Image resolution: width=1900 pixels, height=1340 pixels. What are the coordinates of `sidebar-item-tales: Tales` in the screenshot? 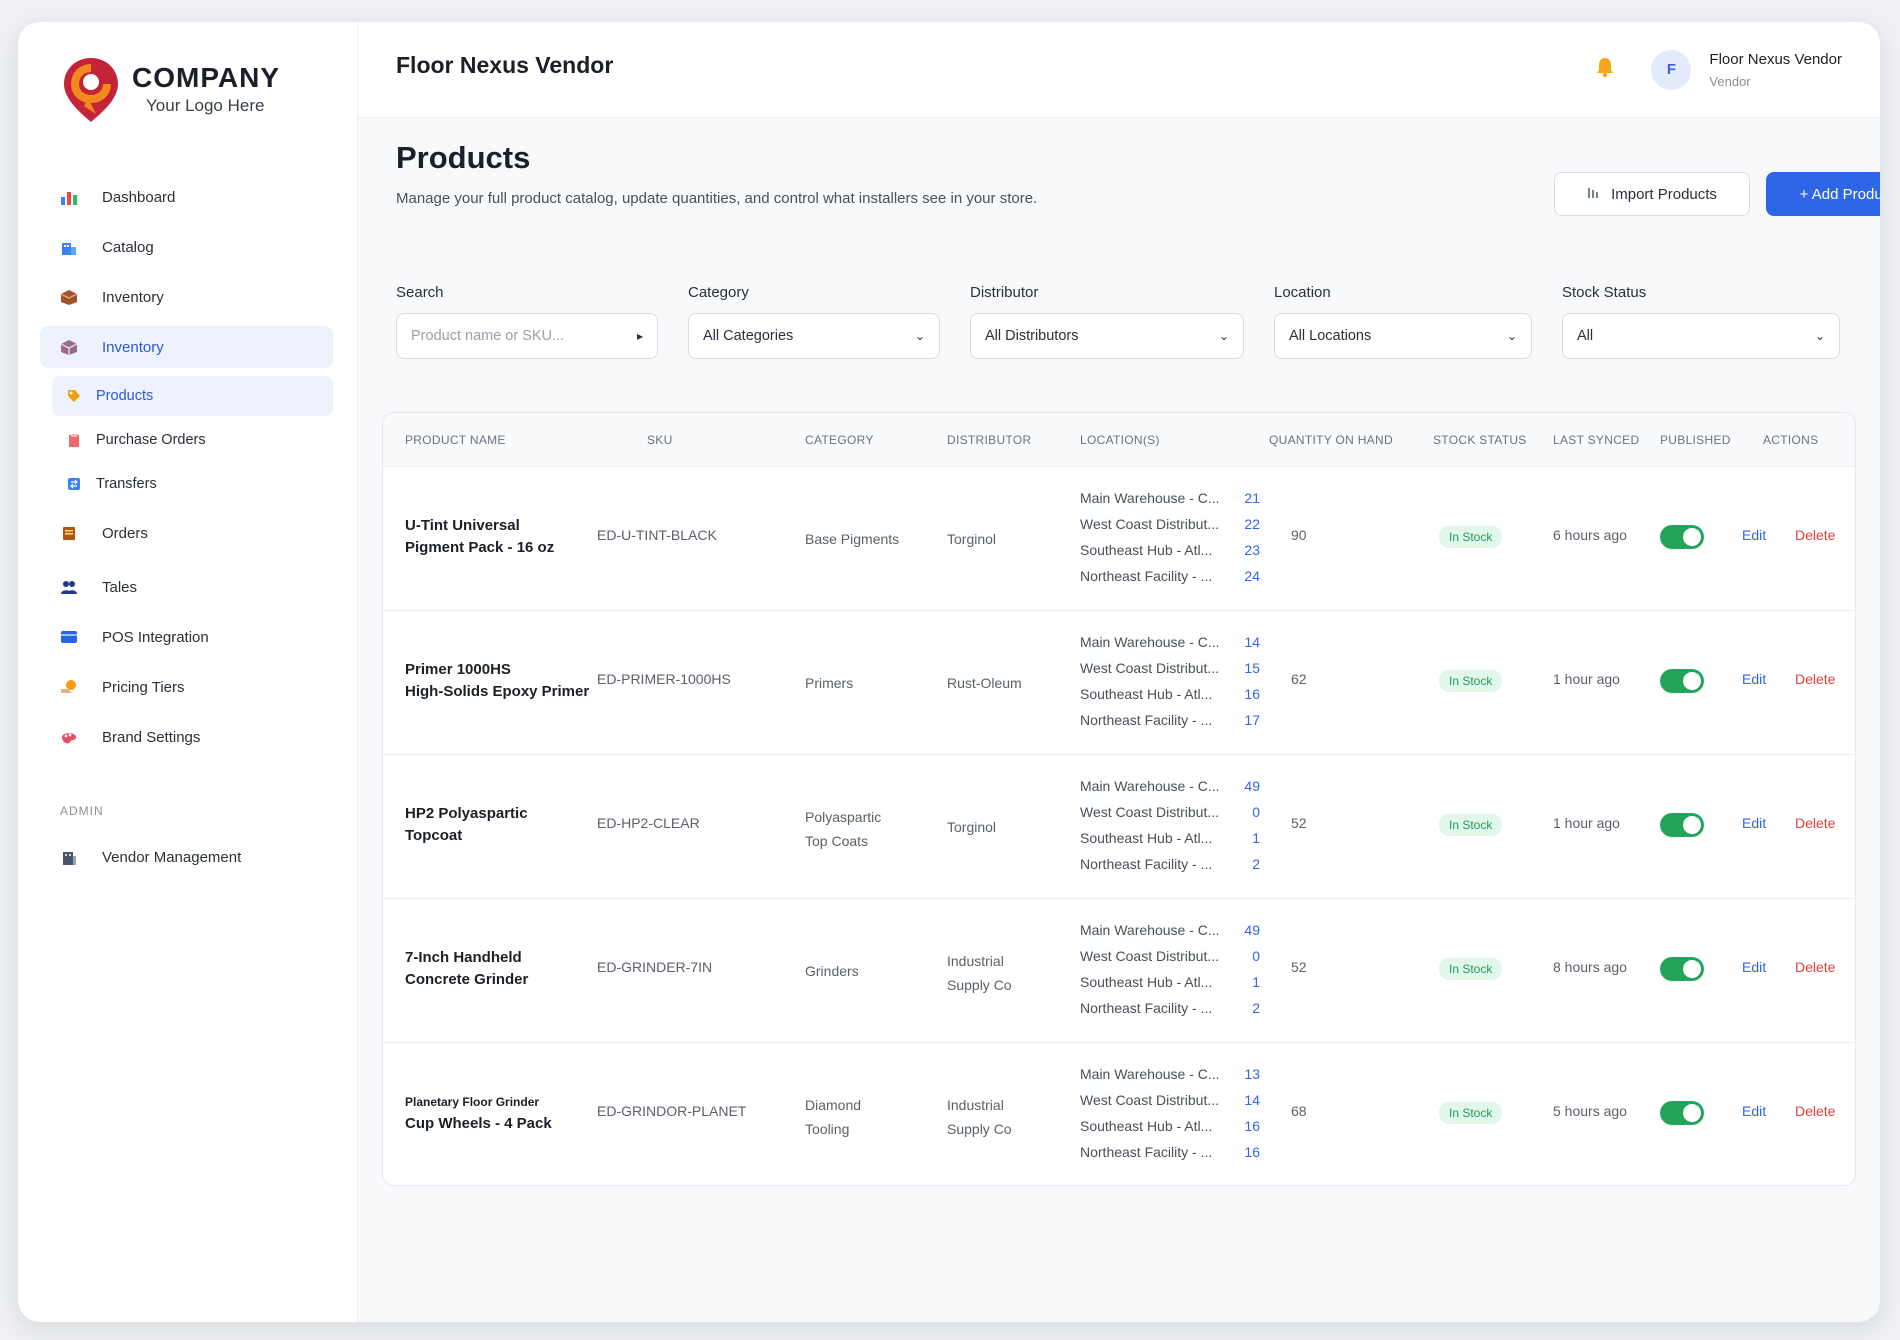 It's located at (186, 587).